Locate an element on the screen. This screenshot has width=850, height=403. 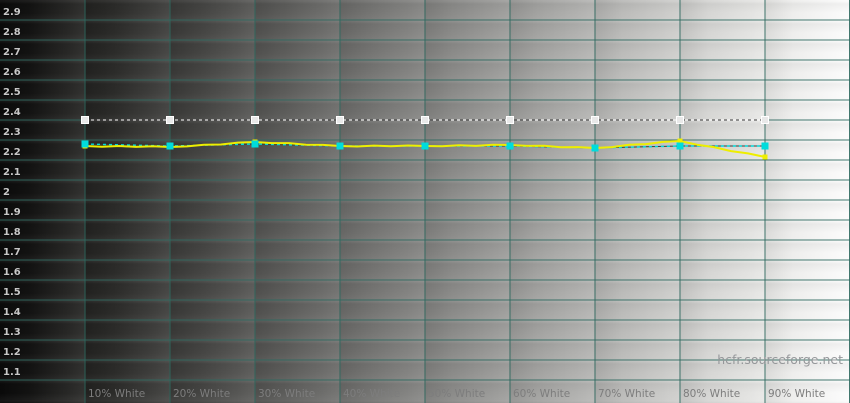
watermark: hcfr.sourceforge.net is located at coordinates (780, 359).